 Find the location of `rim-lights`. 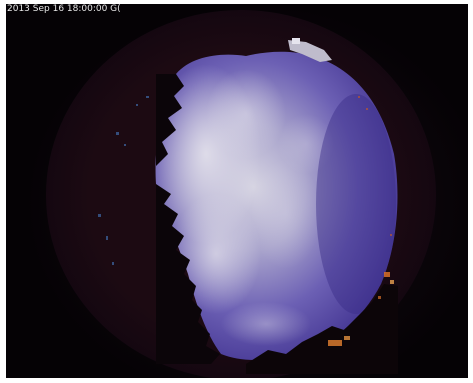

rim-lights is located at coordinates (123, 180).